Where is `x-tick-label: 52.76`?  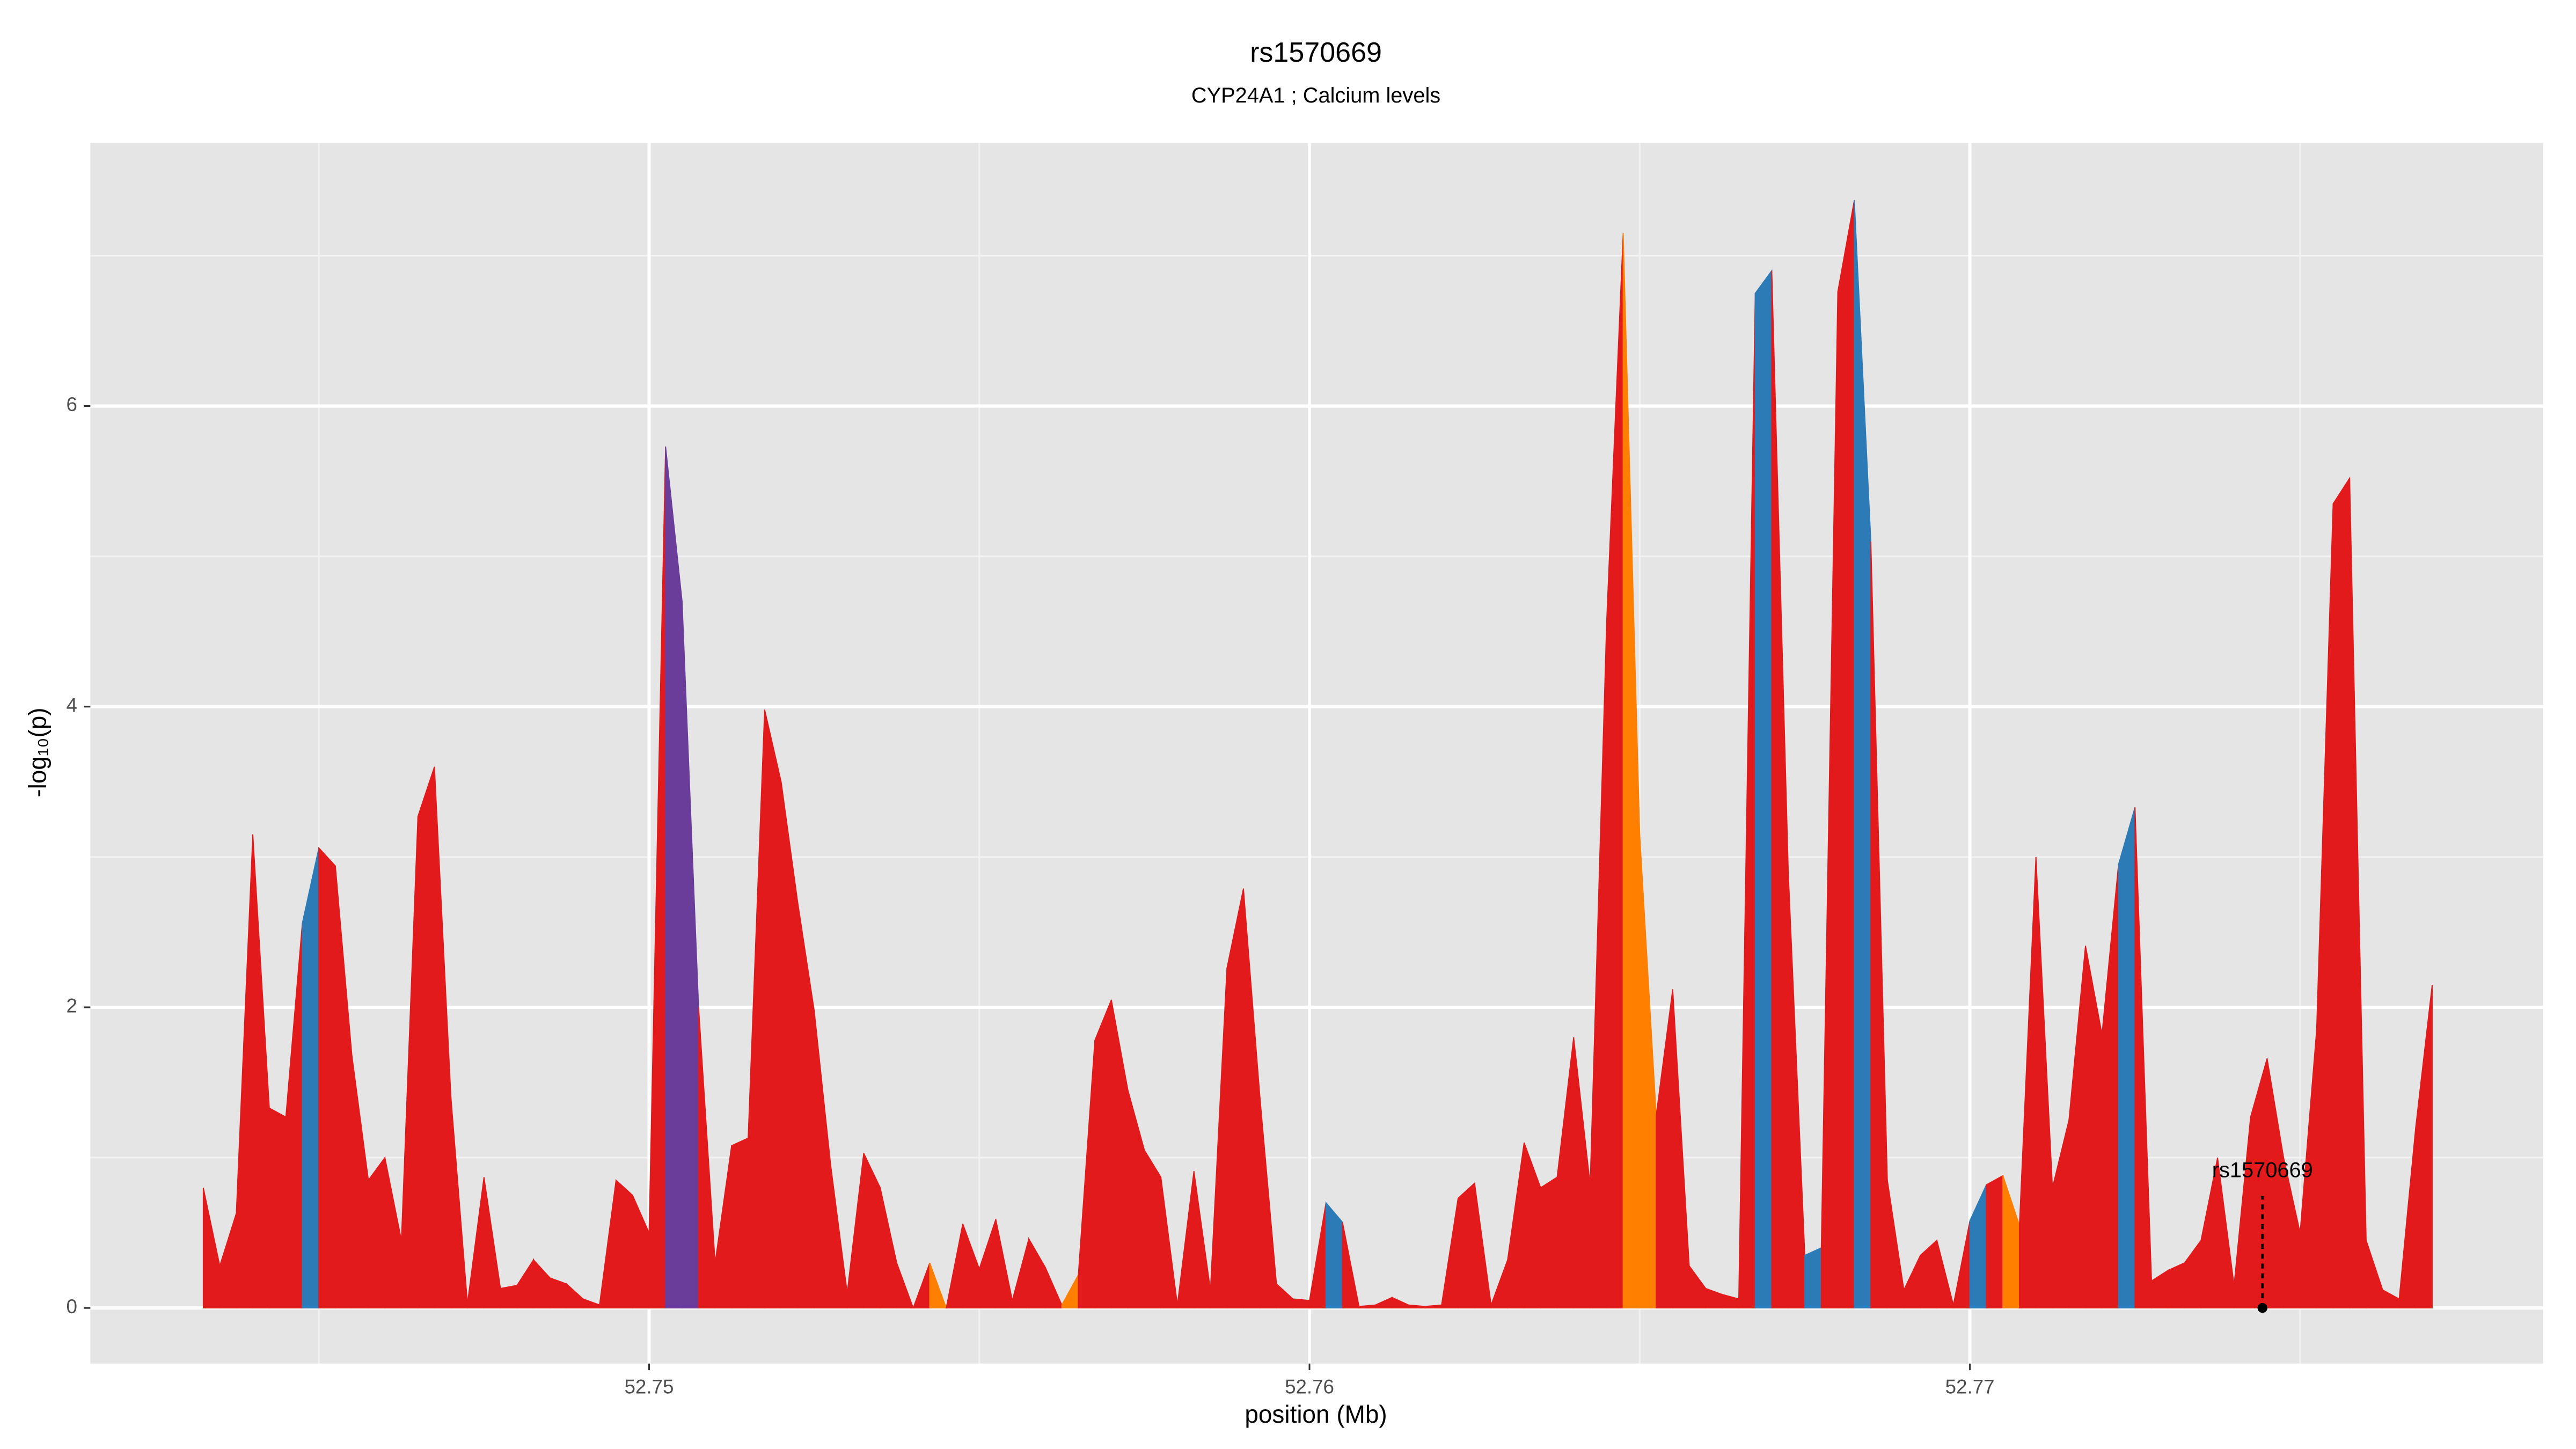
x-tick-label: 52.76 is located at coordinates (1309, 1386).